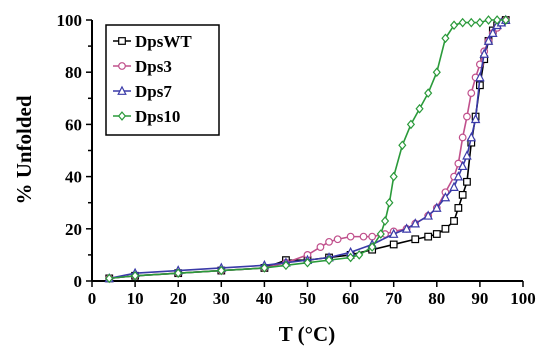 The image size is (545, 352). Describe the element at coordinates (307, 298) in the screenshot. I see `x-tick-label: 50` at that location.